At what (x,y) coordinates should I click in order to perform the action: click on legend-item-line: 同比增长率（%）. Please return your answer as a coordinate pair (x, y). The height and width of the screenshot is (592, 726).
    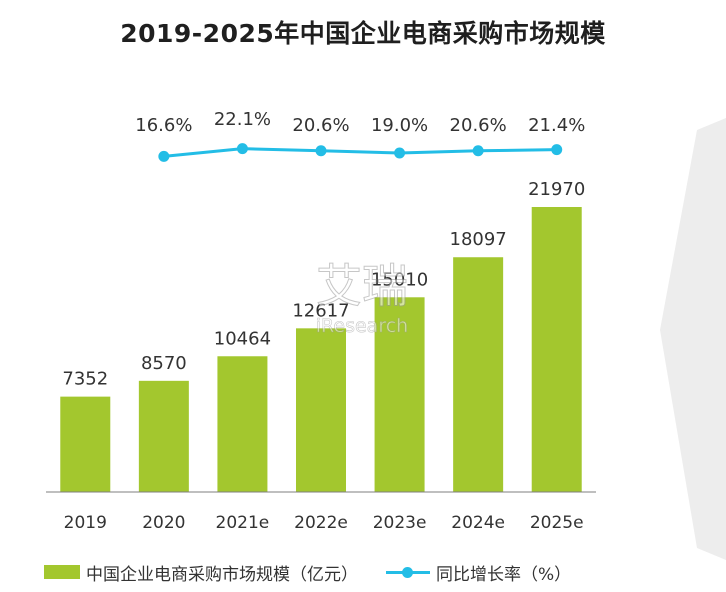
    Looking at the image, I should click on (478, 572).